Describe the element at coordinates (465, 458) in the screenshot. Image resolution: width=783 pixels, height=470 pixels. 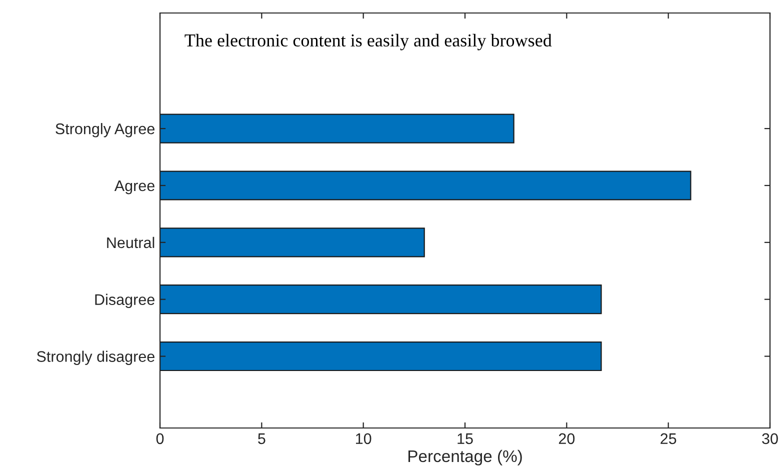
I see `x-axis-title: Percentage (%)` at that location.